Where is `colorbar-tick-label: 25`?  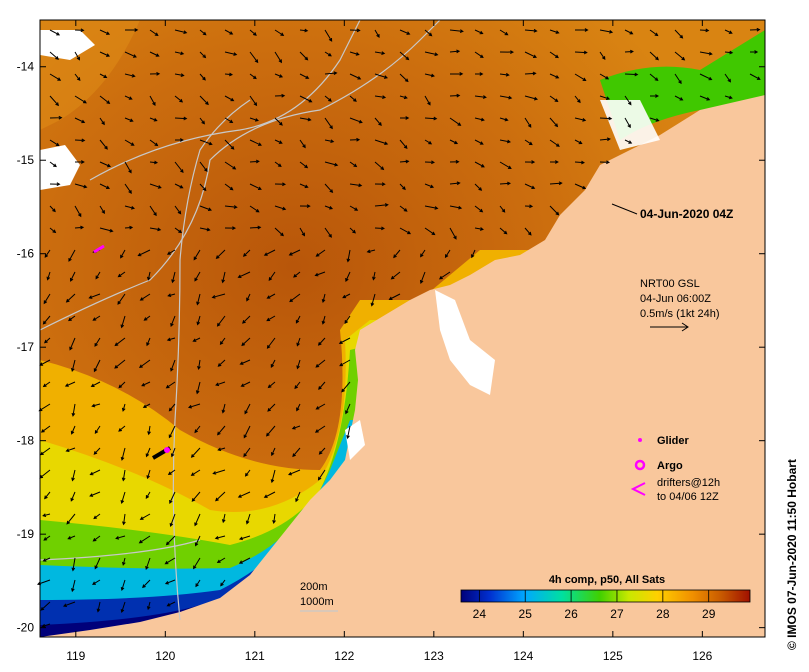
colorbar-tick-label: 25 is located at coordinates (526, 614).